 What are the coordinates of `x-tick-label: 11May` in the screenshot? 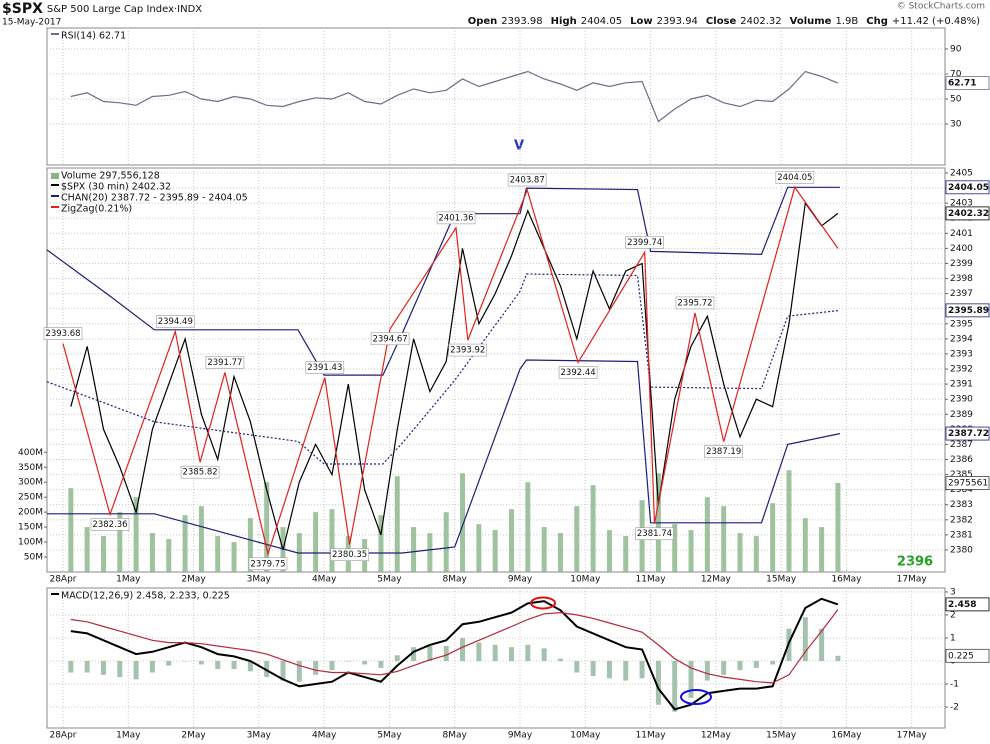 It's located at (651, 736).